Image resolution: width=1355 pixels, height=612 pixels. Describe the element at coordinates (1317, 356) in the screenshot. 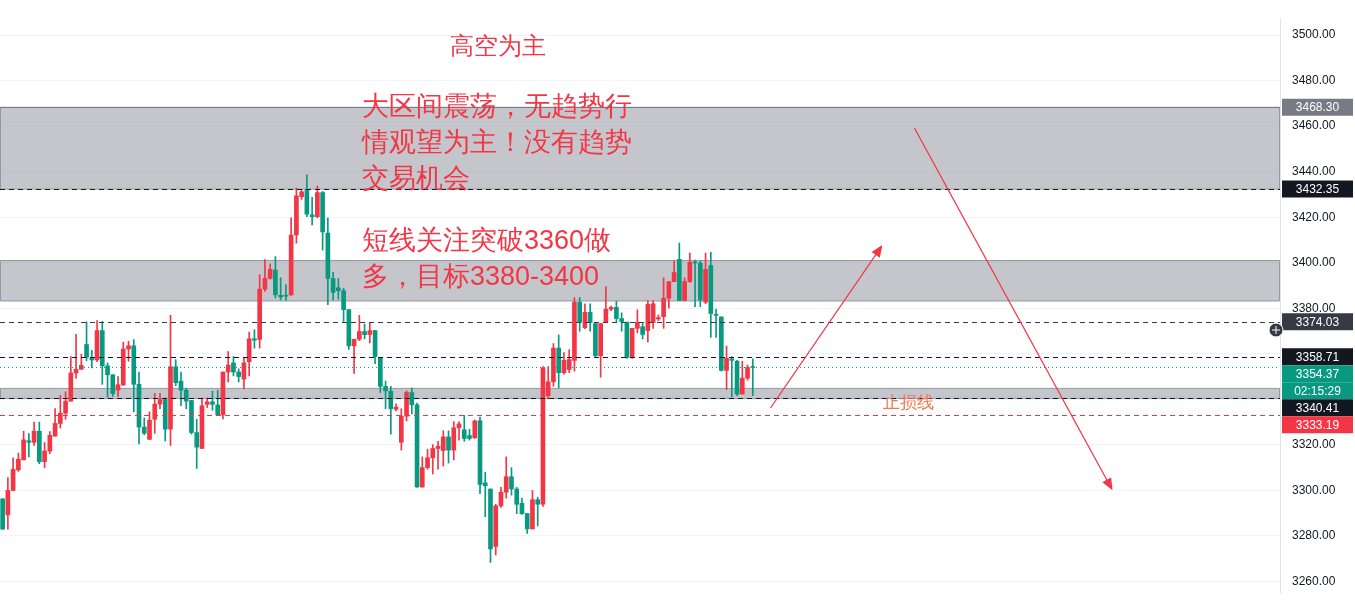

I see `ref-line-label: 3358.71` at that location.